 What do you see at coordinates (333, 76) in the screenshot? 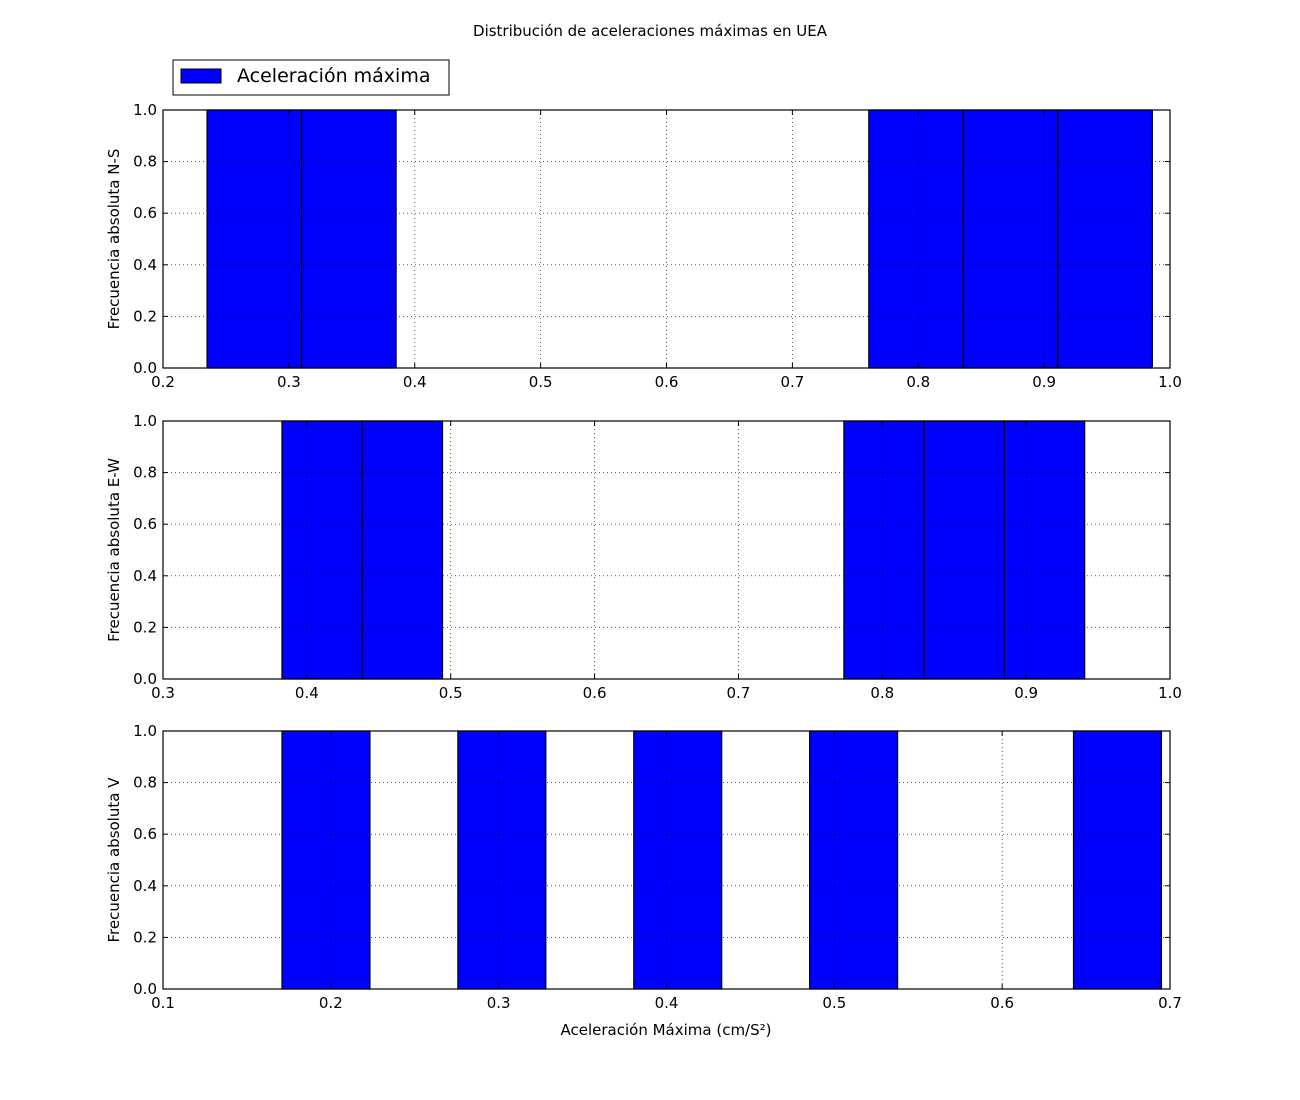
I see `legend-label: Aceleración máxima` at bounding box center [333, 76].